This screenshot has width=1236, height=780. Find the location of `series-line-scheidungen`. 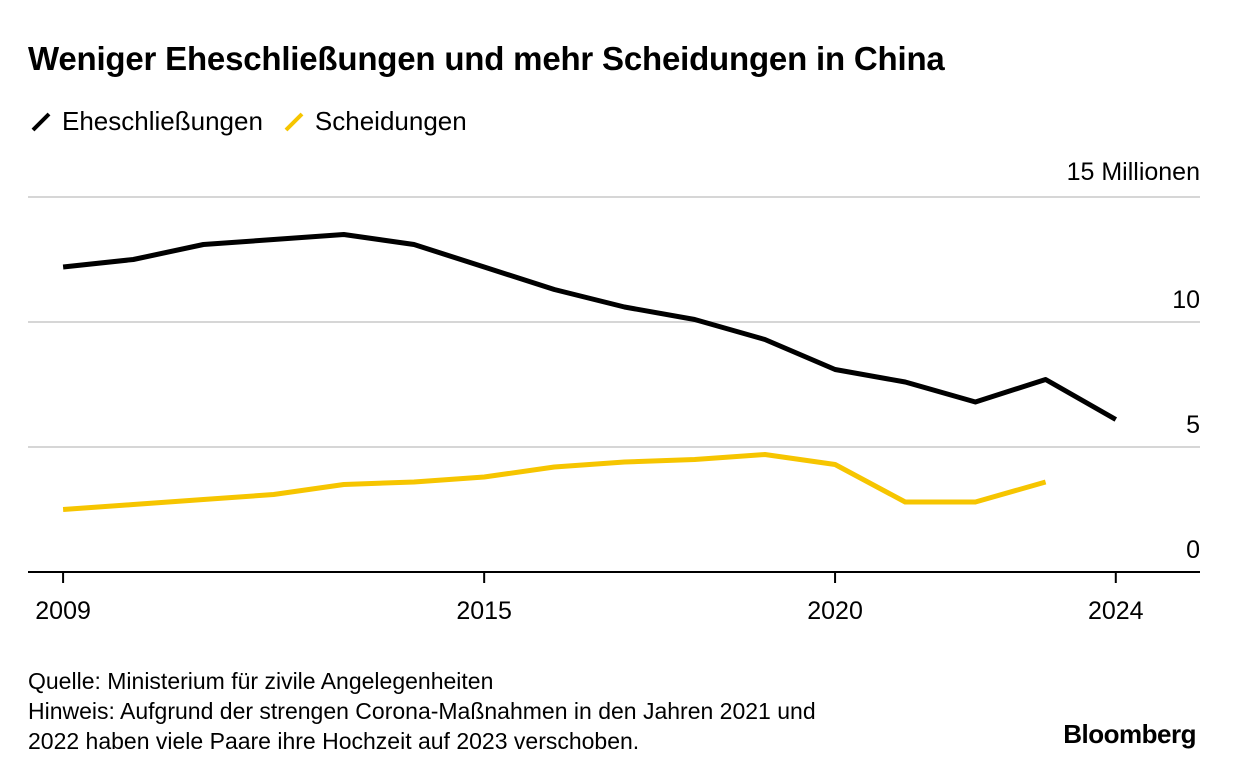

series-line-scheidungen is located at coordinates (554, 482).